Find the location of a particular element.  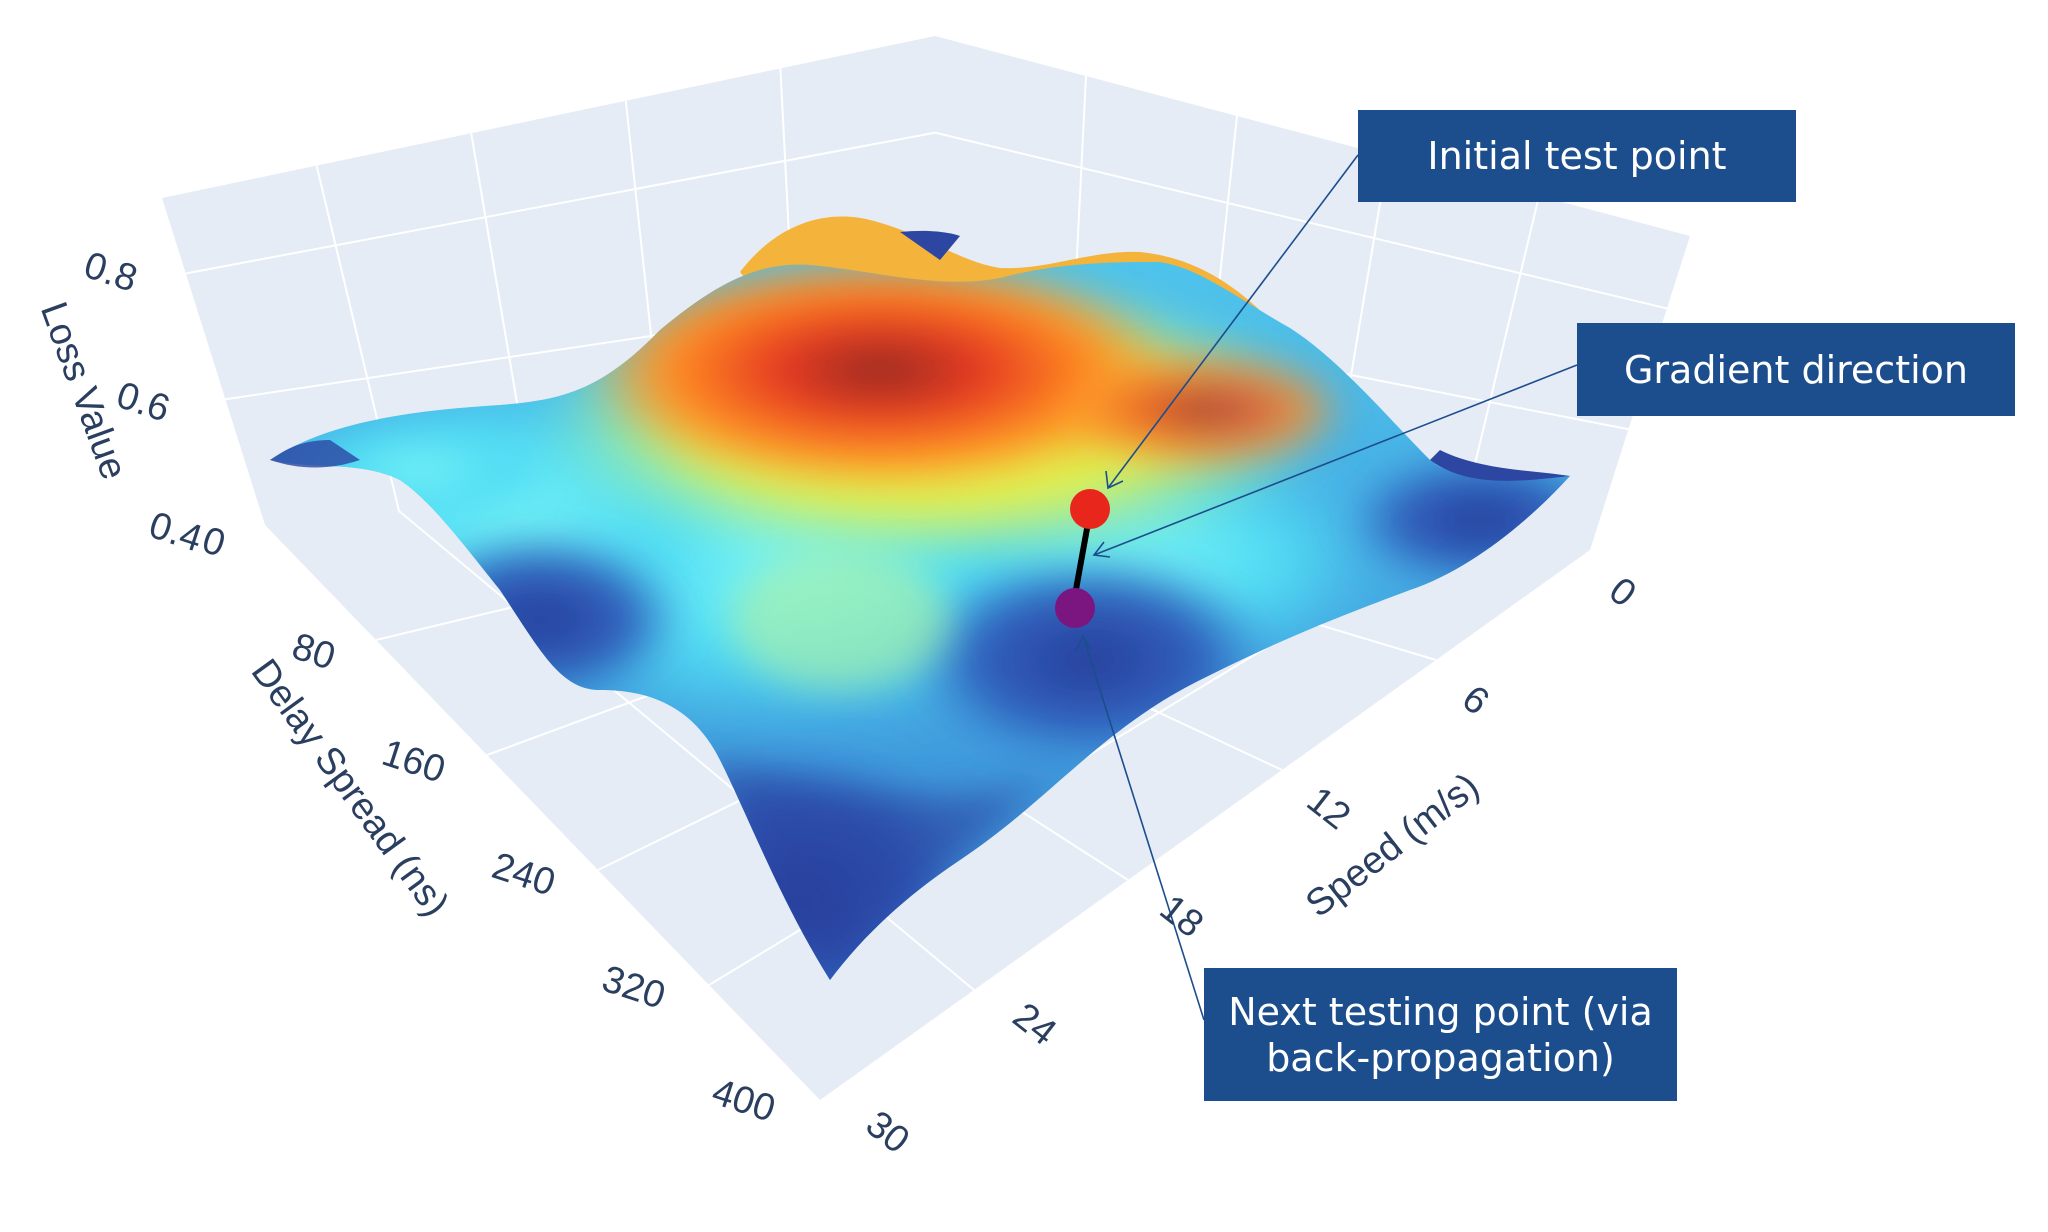

x-ticks-label: 30 is located at coordinates (887, 1132).